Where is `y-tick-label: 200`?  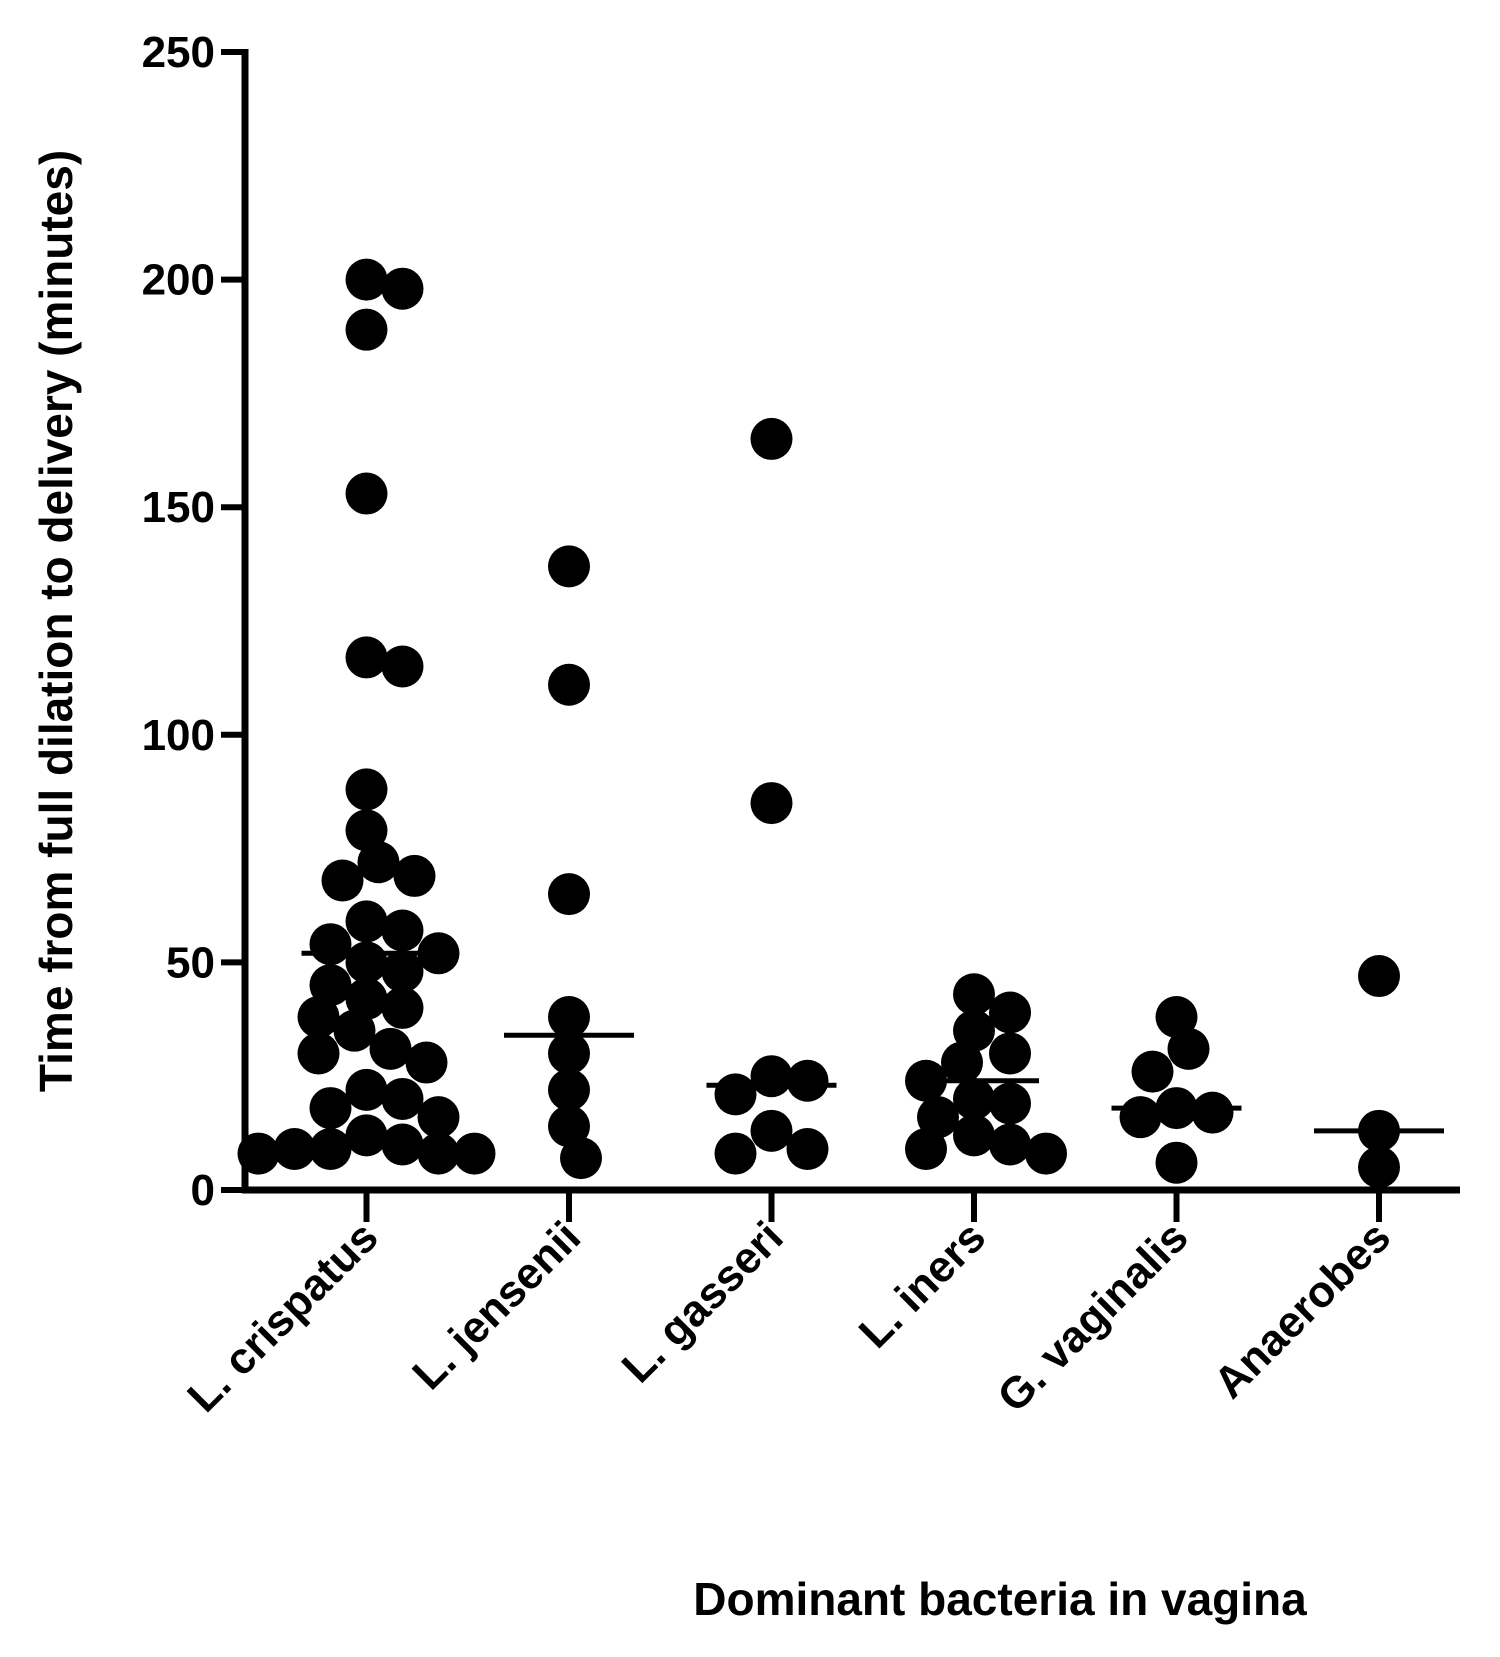 y-tick-label: 200 is located at coordinates (178, 280).